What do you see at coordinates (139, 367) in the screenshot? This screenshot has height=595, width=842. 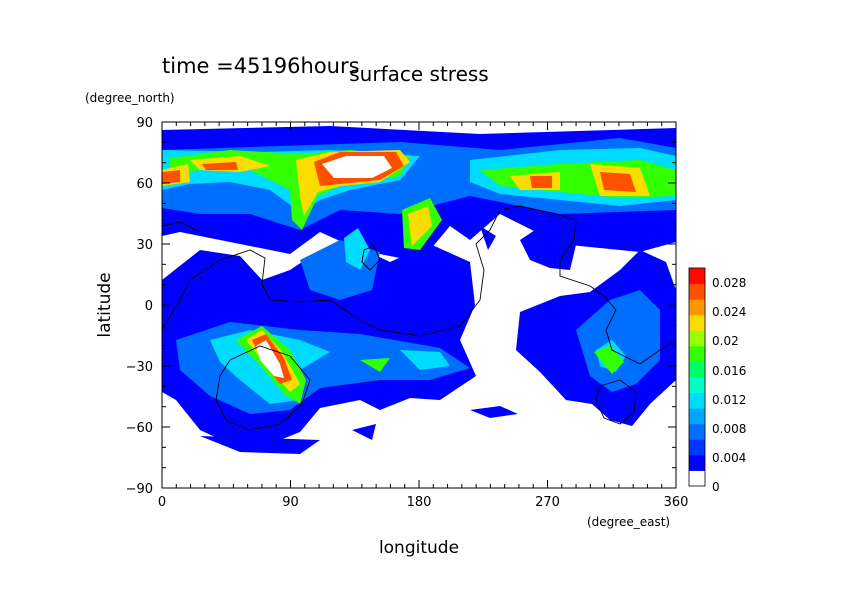 I see `y-tick-label: −30` at bounding box center [139, 367].